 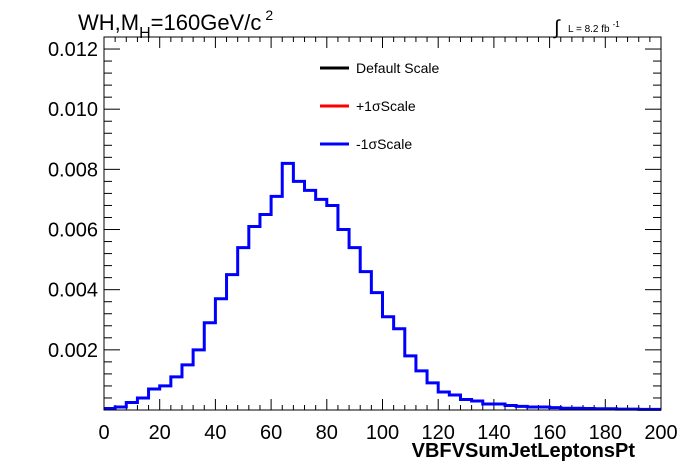 I want to click on legend-label: +1σScale, so click(x=386, y=106).